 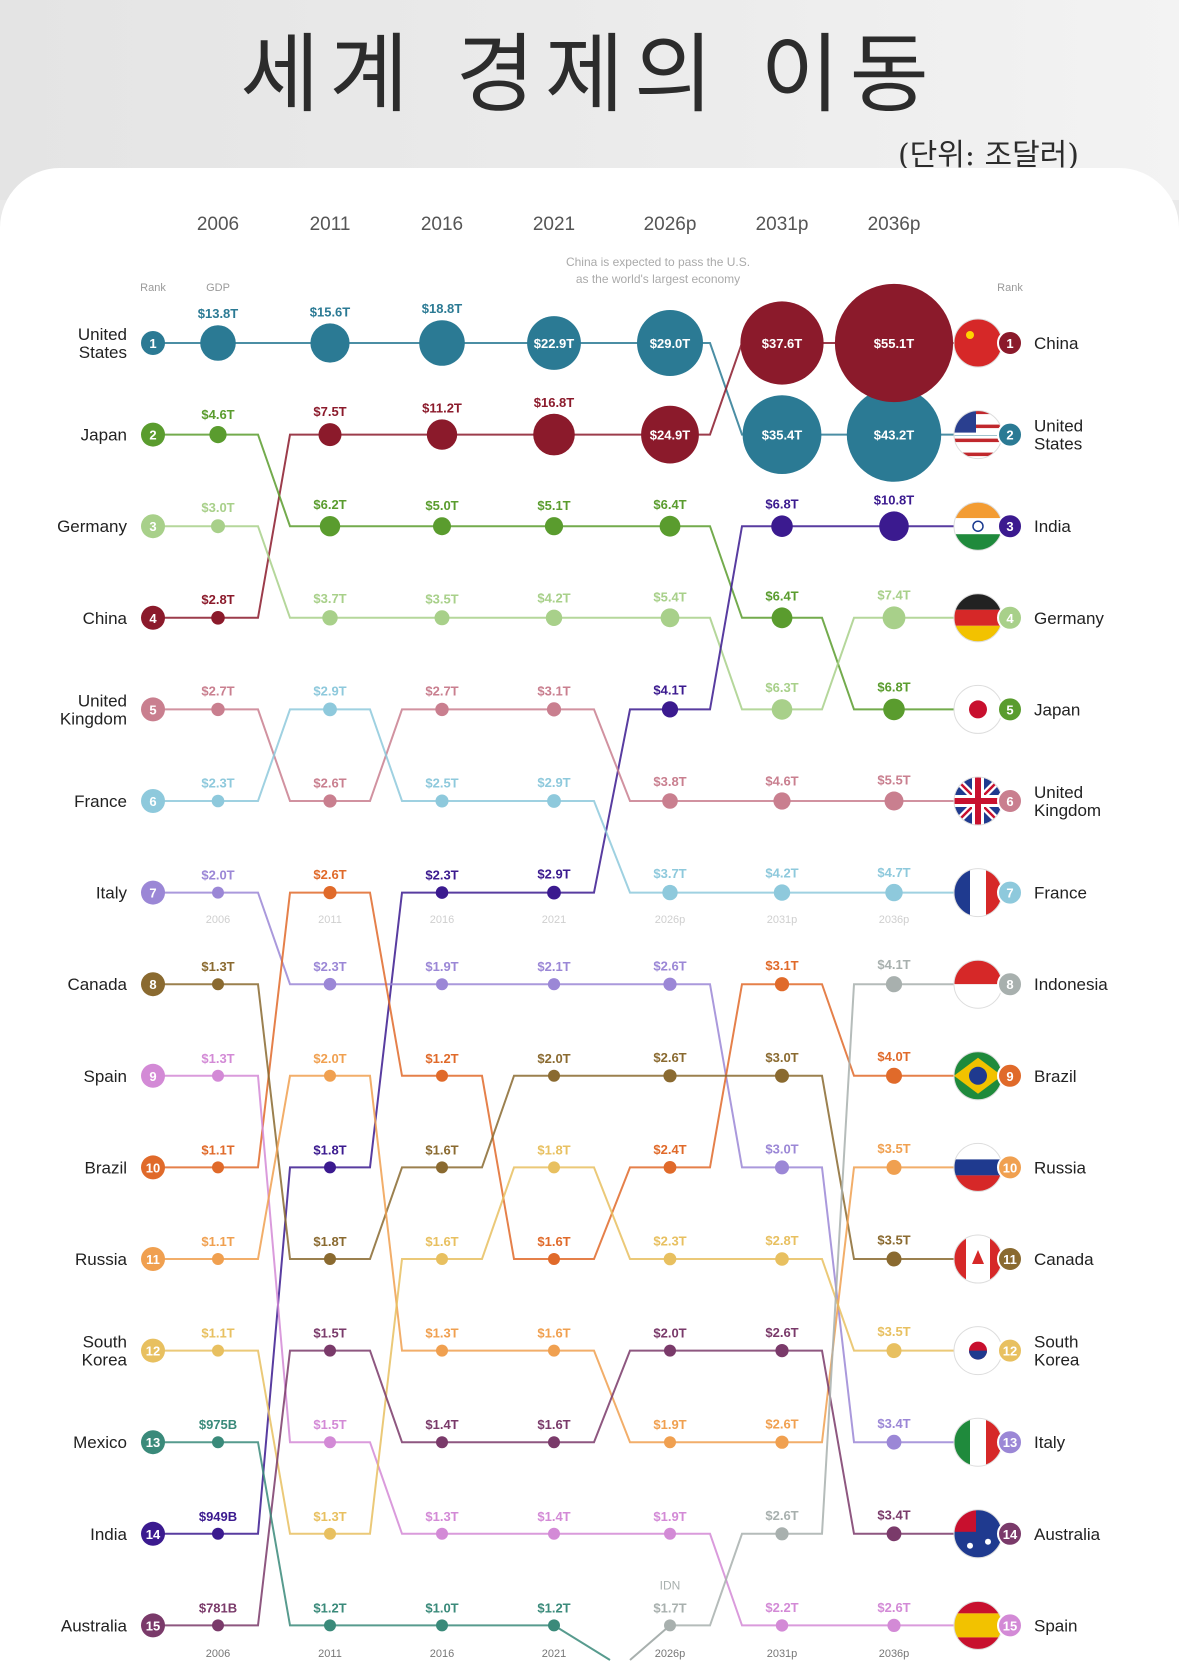 What do you see at coordinates (978, 1167) in the screenshot?
I see `russia-flag-icon` at bounding box center [978, 1167].